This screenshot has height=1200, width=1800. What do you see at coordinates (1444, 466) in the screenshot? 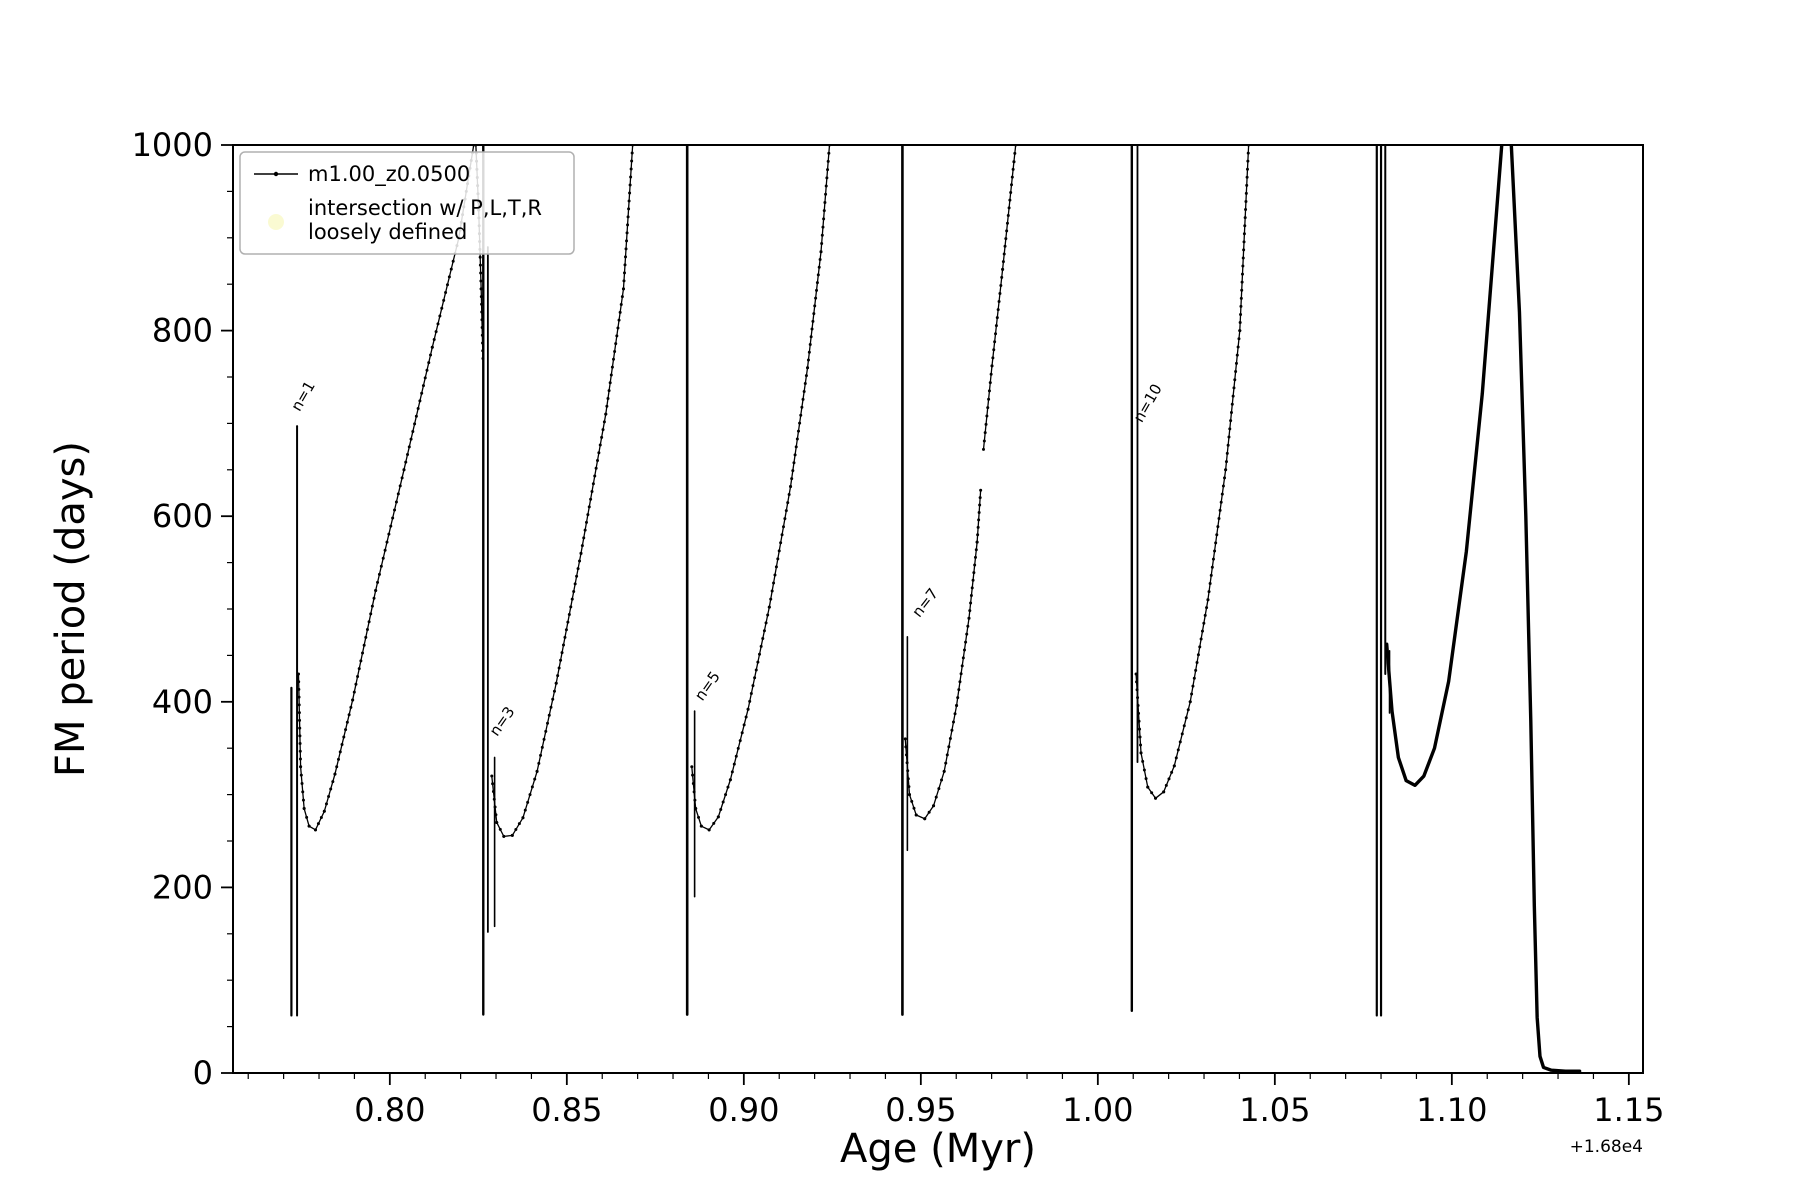
I see `series-pulse6-rise` at bounding box center [1444, 466].